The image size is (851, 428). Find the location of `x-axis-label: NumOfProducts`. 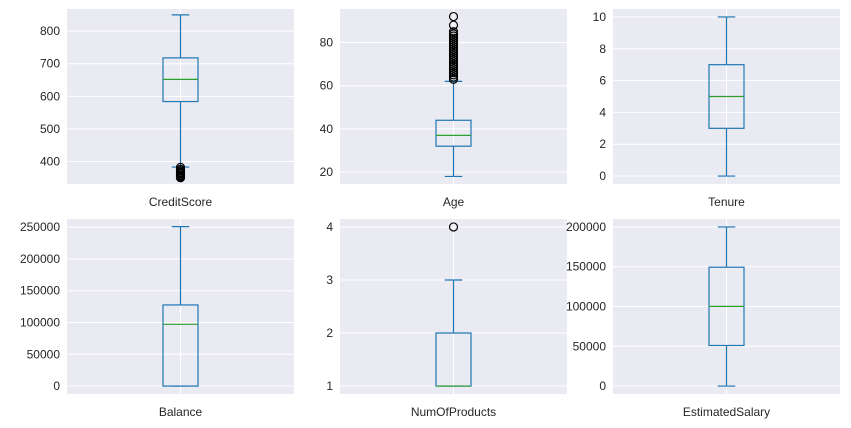

x-axis-label: NumOfProducts is located at coordinates (453, 412).